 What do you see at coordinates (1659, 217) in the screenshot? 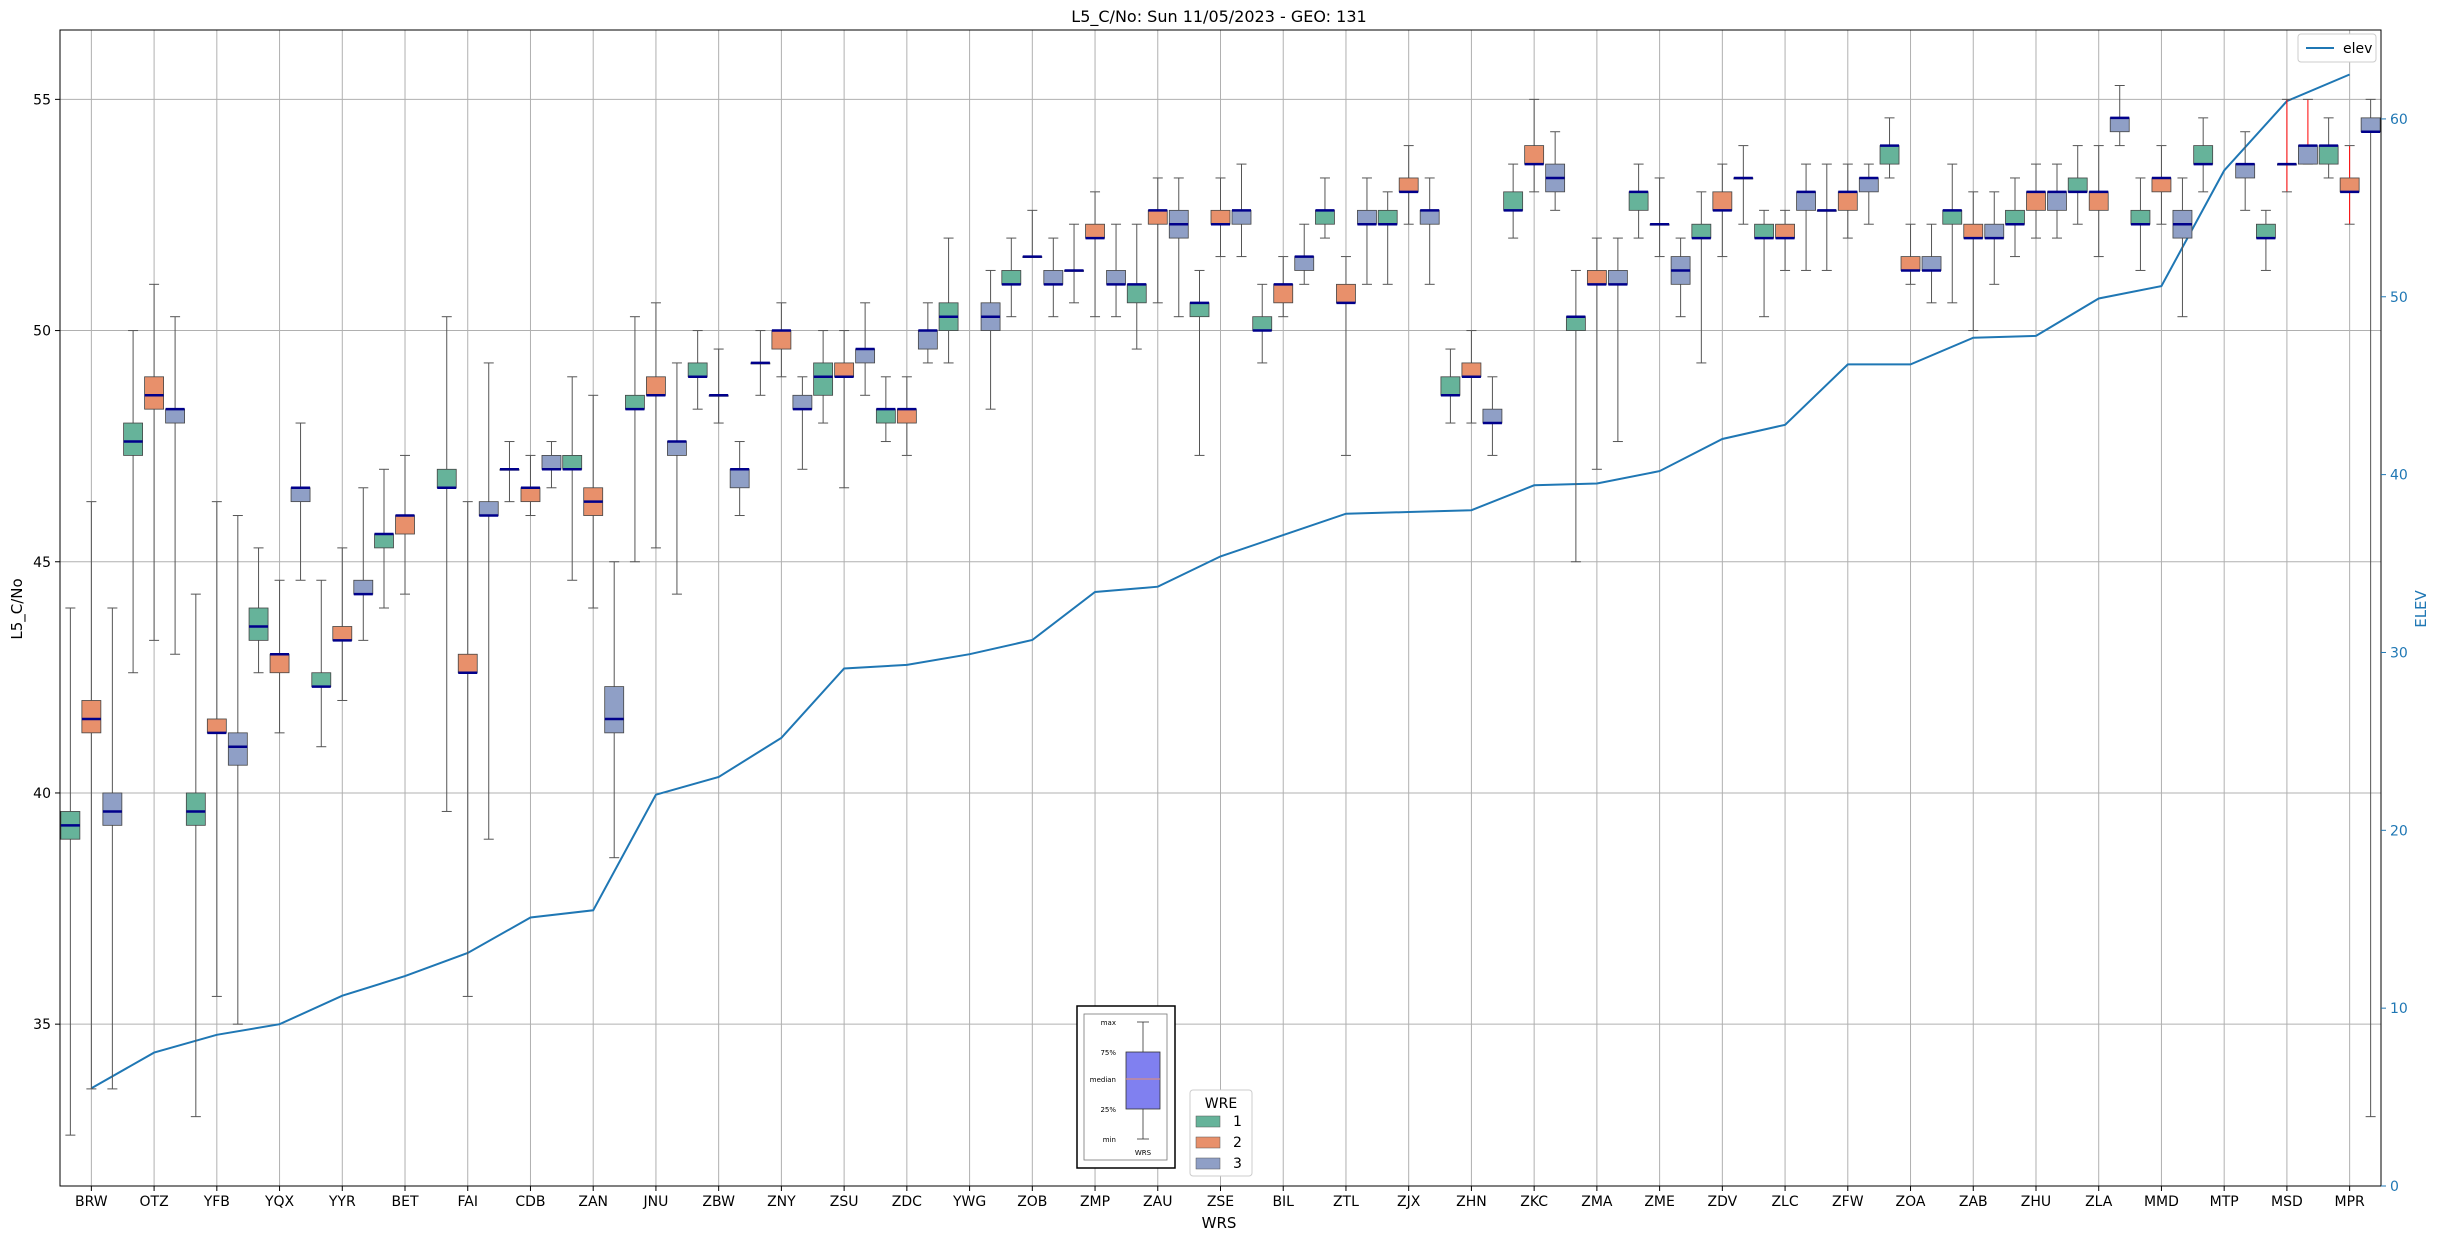
I see `box-zme-wre2` at bounding box center [1659, 217].